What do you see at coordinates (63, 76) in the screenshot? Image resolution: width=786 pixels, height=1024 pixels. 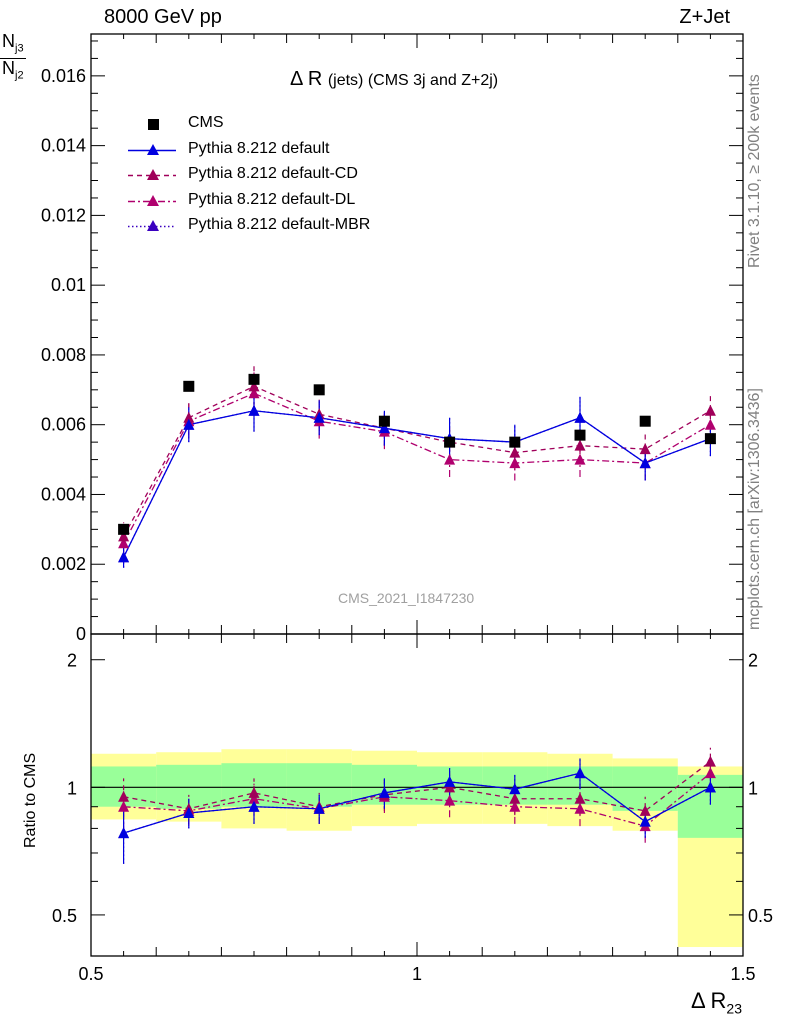 I see `main-y-tick-label: 0.016` at bounding box center [63, 76].